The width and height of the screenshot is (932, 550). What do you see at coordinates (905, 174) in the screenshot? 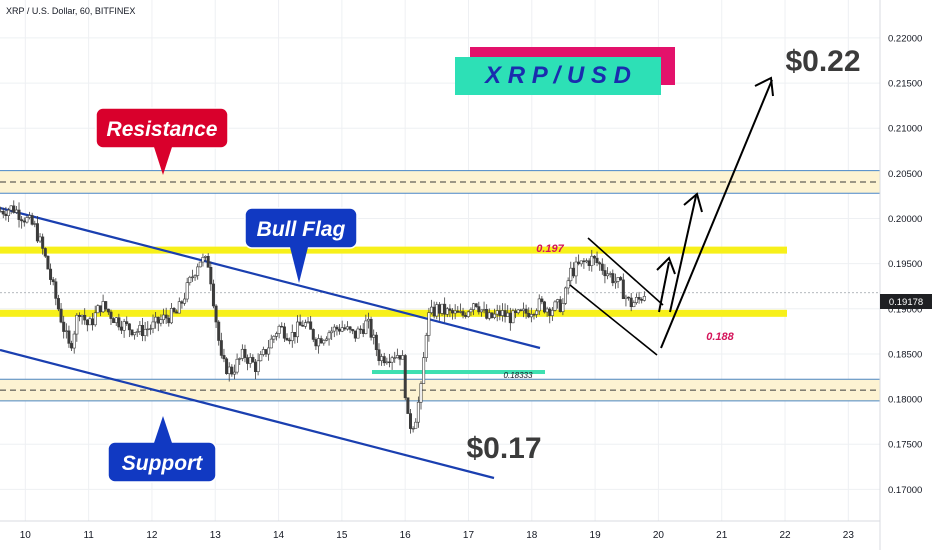
I see `price-tick-label: 0.20500` at bounding box center [905, 174].